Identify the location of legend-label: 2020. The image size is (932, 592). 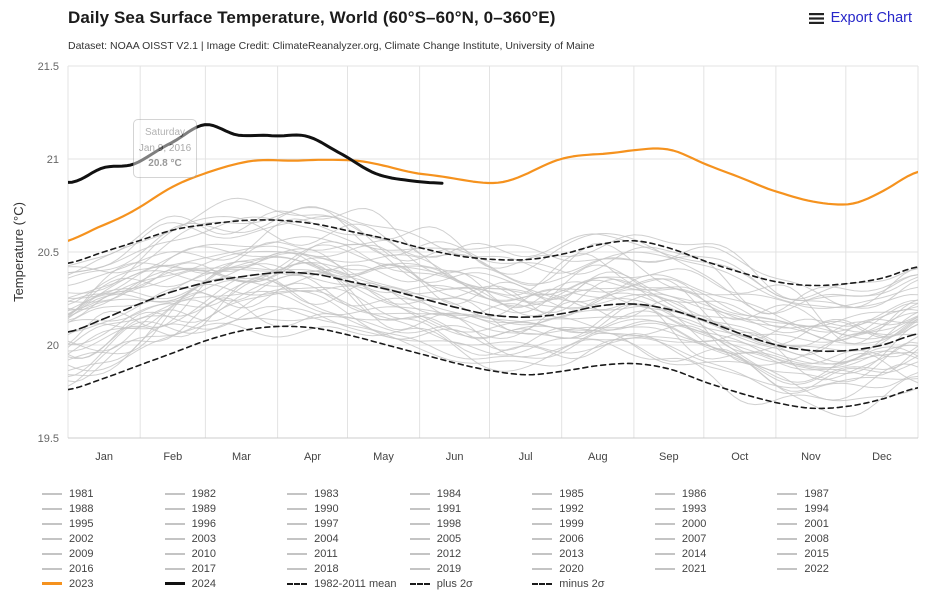
(571, 568).